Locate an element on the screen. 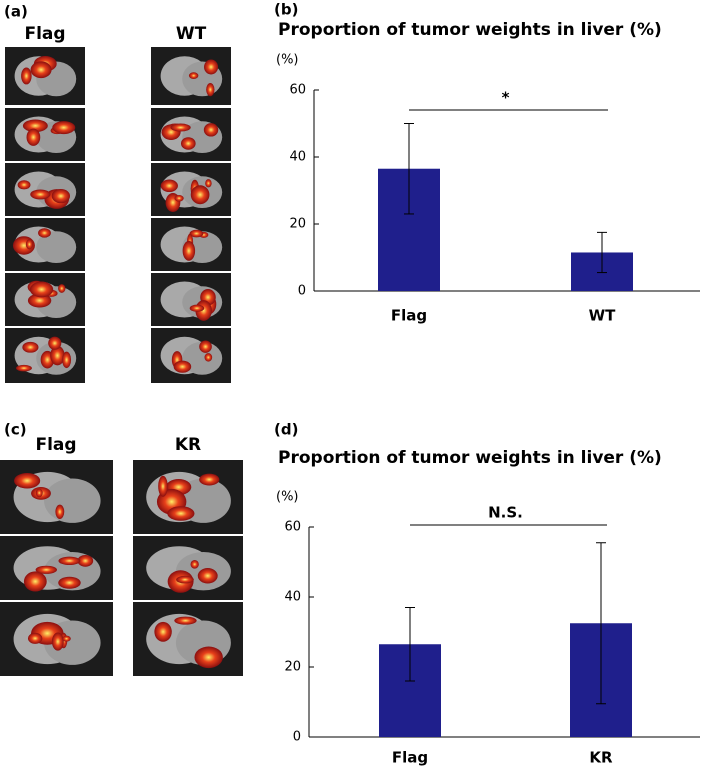 This screenshot has height=769, width=709. x-tick-label: WT is located at coordinates (603, 316).